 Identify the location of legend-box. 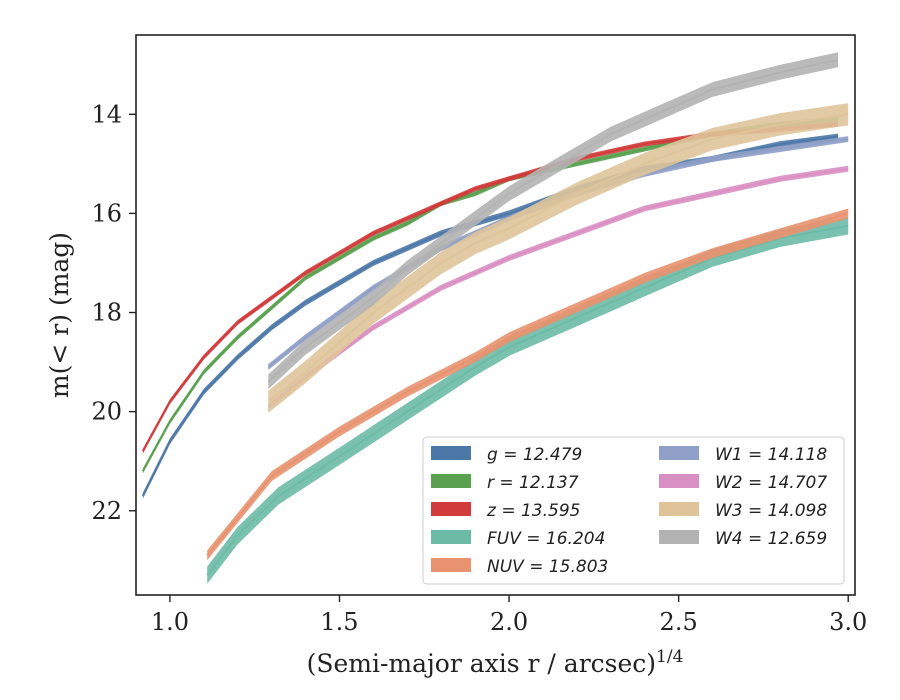
(633, 510).